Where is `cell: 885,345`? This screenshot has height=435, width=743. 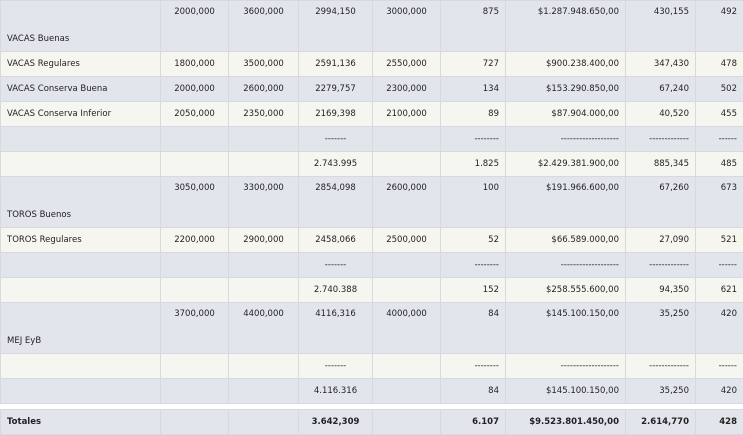
cell: 885,345 is located at coordinates (661, 164).